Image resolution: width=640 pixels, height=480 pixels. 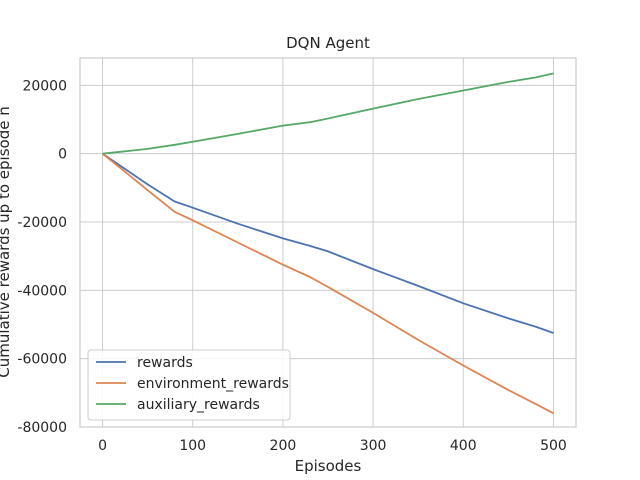 What do you see at coordinates (62, 155) in the screenshot?
I see `y-tick-label: 0` at bounding box center [62, 155].